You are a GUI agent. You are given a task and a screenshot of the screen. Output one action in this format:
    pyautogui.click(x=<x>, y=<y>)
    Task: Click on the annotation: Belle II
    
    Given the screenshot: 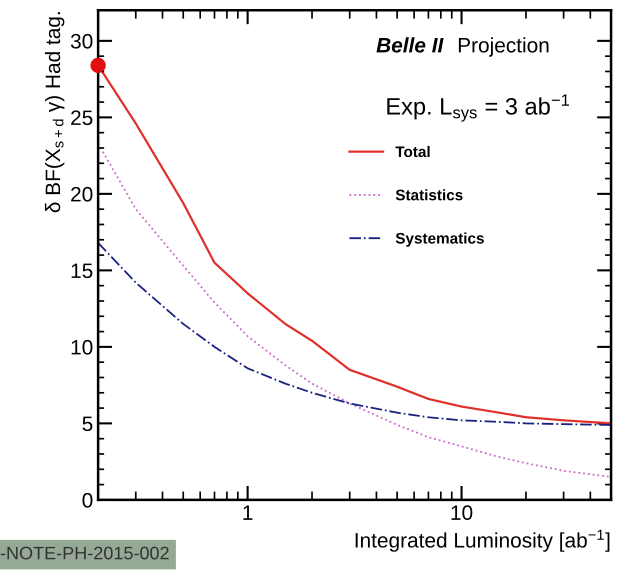 What is the action you would take?
    pyautogui.click(x=410, y=45)
    